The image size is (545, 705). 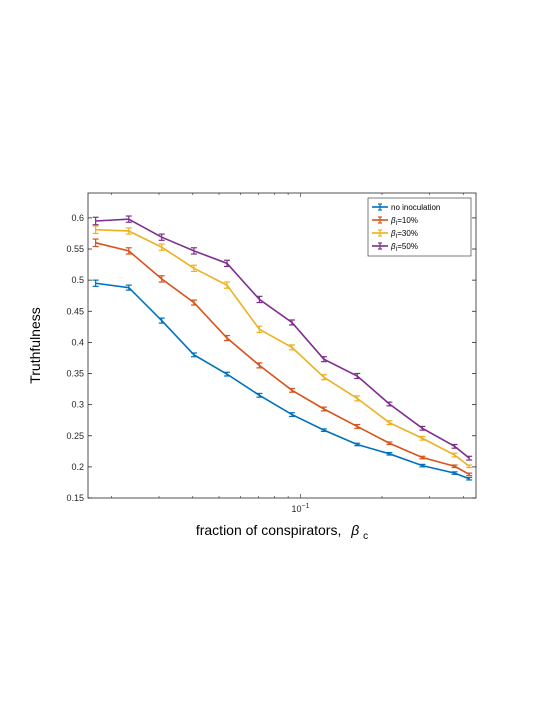 I want to click on legend-label-suffix: =10%, so click(x=407, y=220).